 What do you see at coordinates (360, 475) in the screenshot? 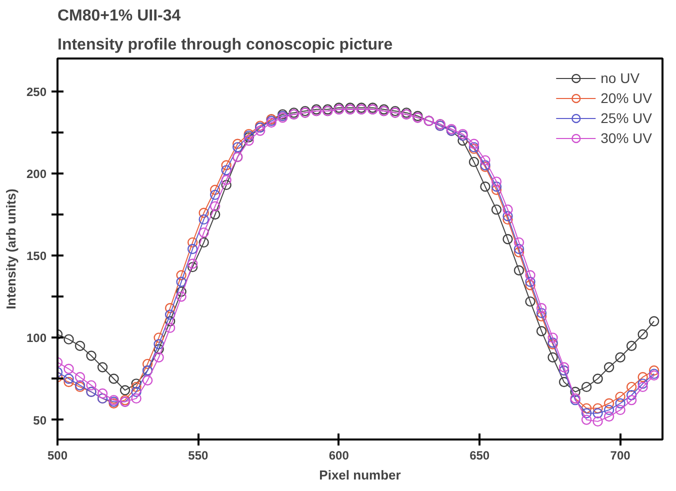
I see `x-axis-title: Pixel number` at bounding box center [360, 475].